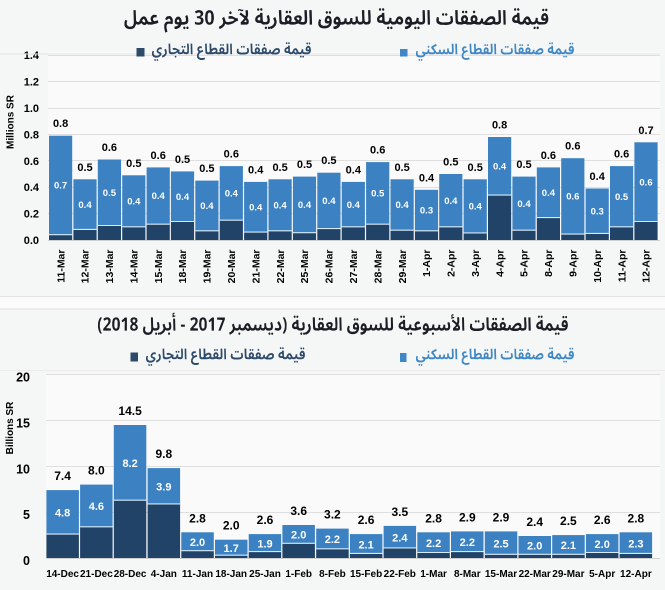 This screenshot has height=590, width=665. I want to click on svg-text: 2-Apr, so click(452, 263).